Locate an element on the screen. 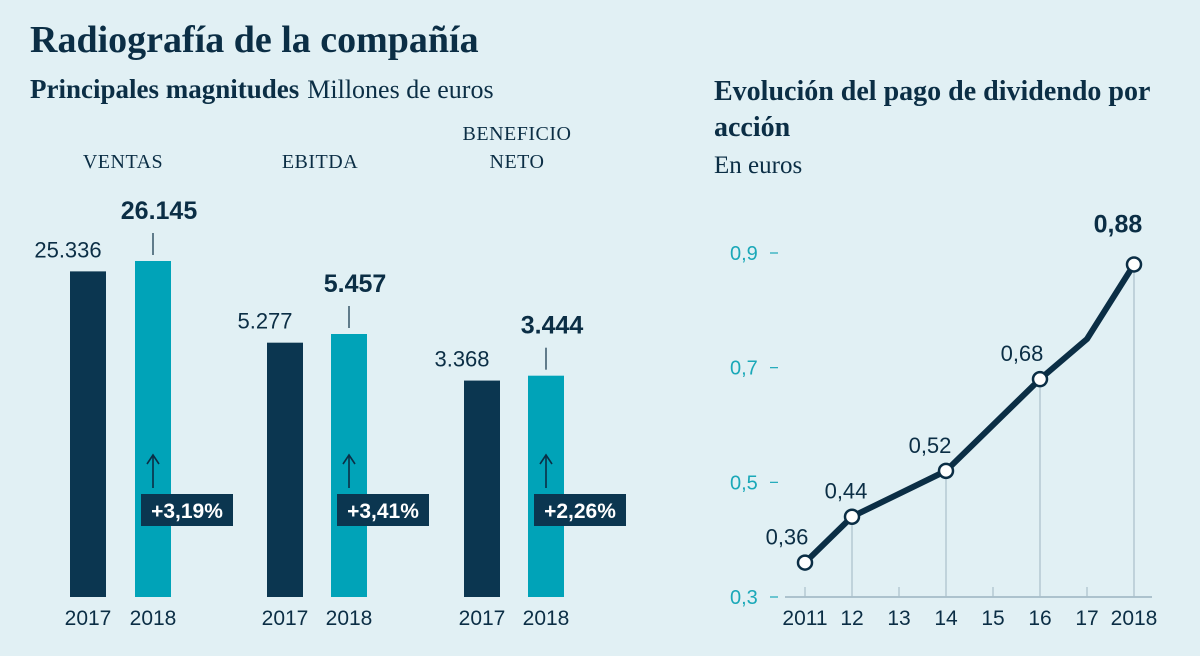 The height and width of the screenshot is (656, 1200). x-tick-label: 13 is located at coordinates (898, 618).